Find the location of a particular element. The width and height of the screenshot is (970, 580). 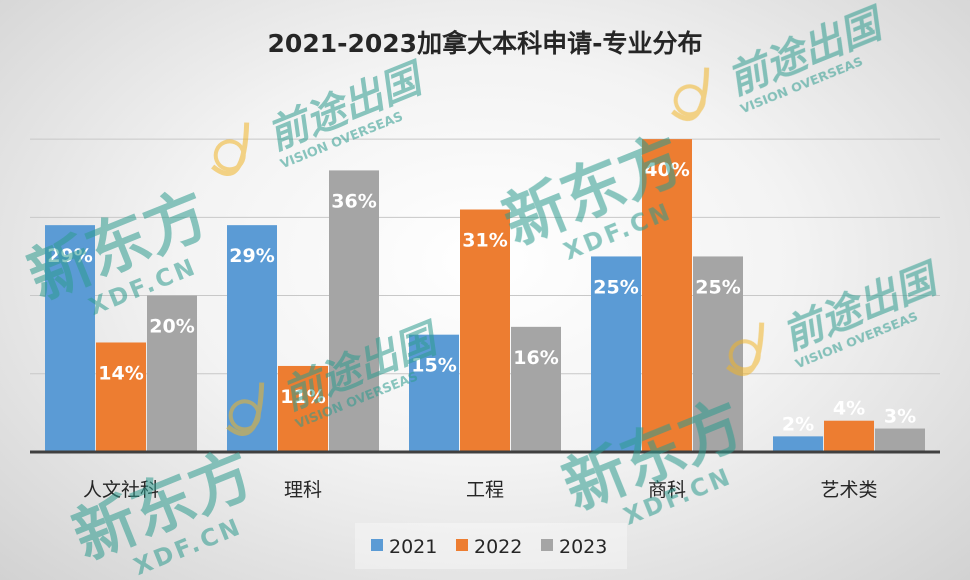

data-label: 3% is located at coordinates (900, 417).